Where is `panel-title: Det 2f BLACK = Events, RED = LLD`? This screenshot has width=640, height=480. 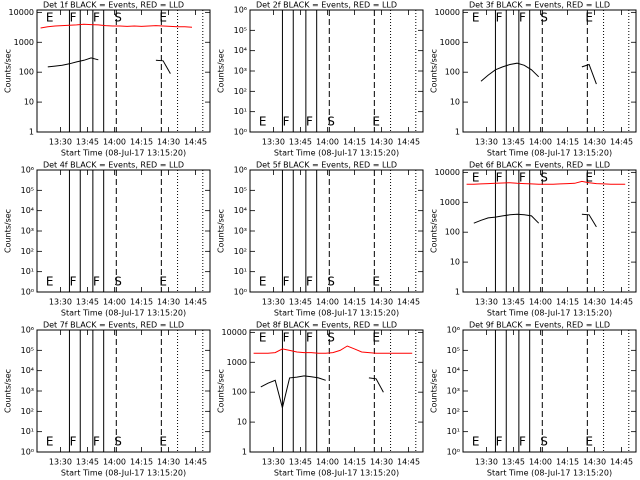 panel-title: Det 2f BLACK = Events, RED = LLD is located at coordinates (326, 5).